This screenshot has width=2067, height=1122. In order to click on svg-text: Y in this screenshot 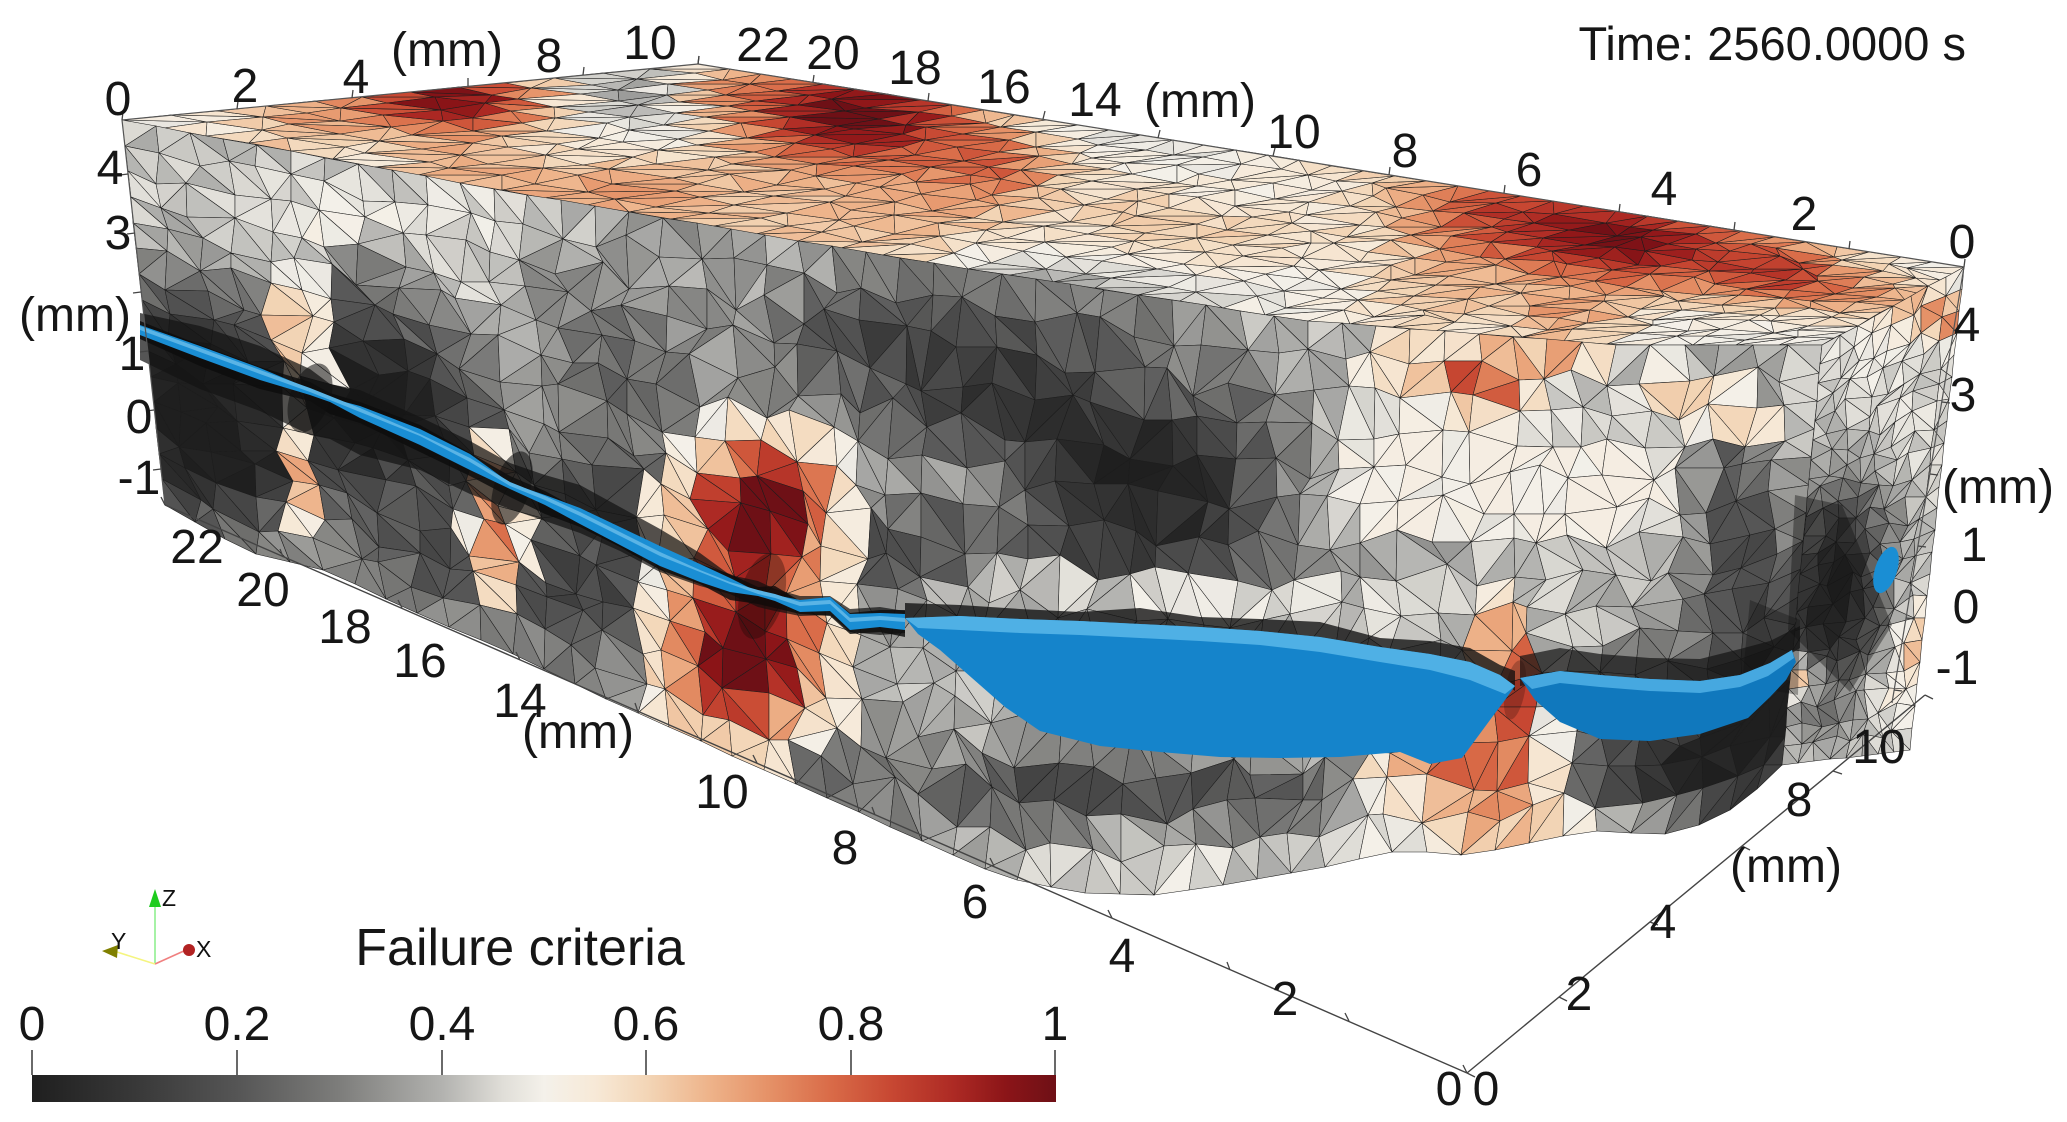, I will do `click(118, 941)`.